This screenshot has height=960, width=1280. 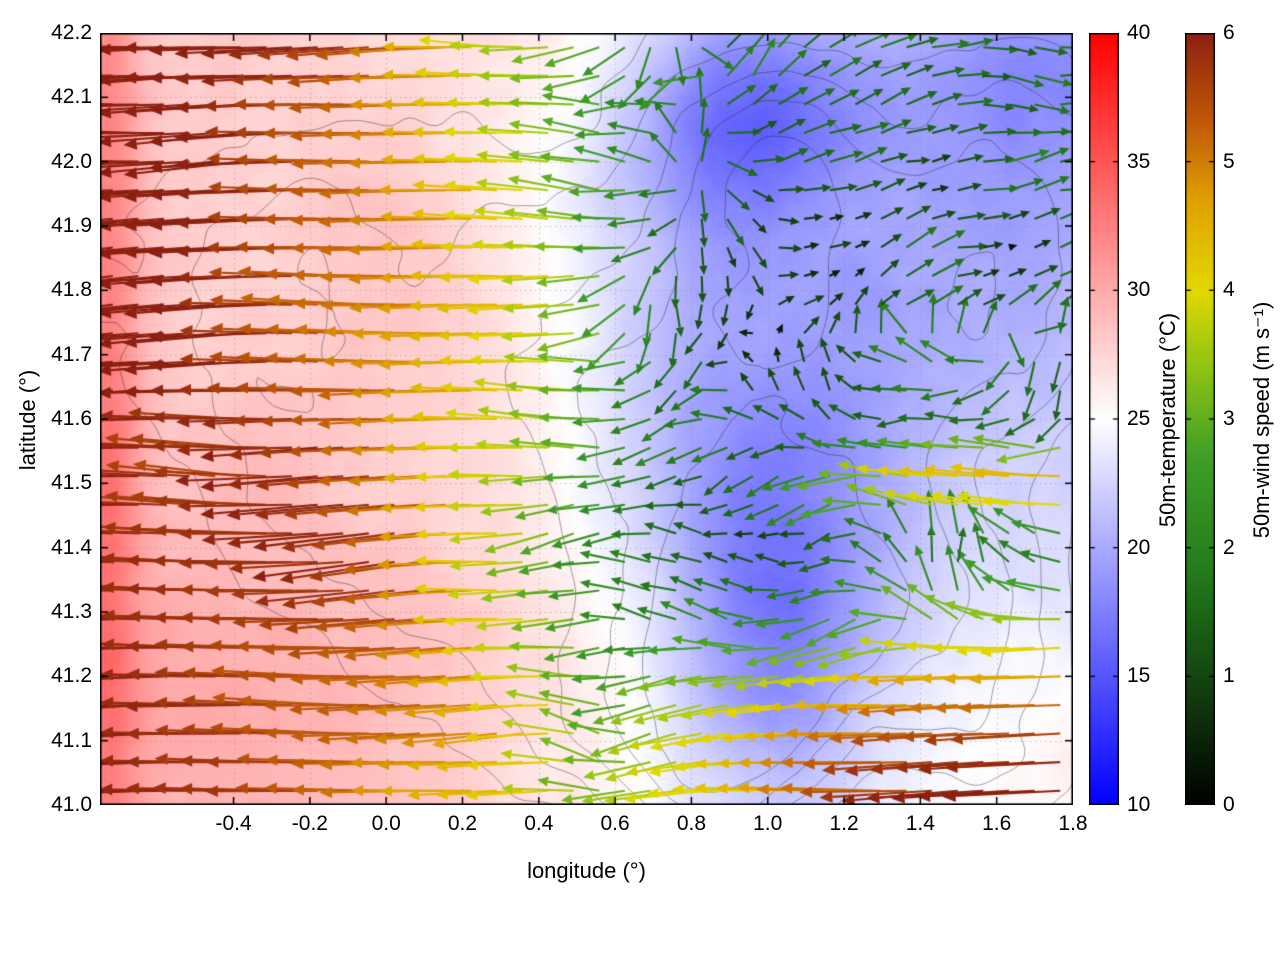 I want to click on wind-colorbar-tick-label: 1, so click(x=1229, y=676).